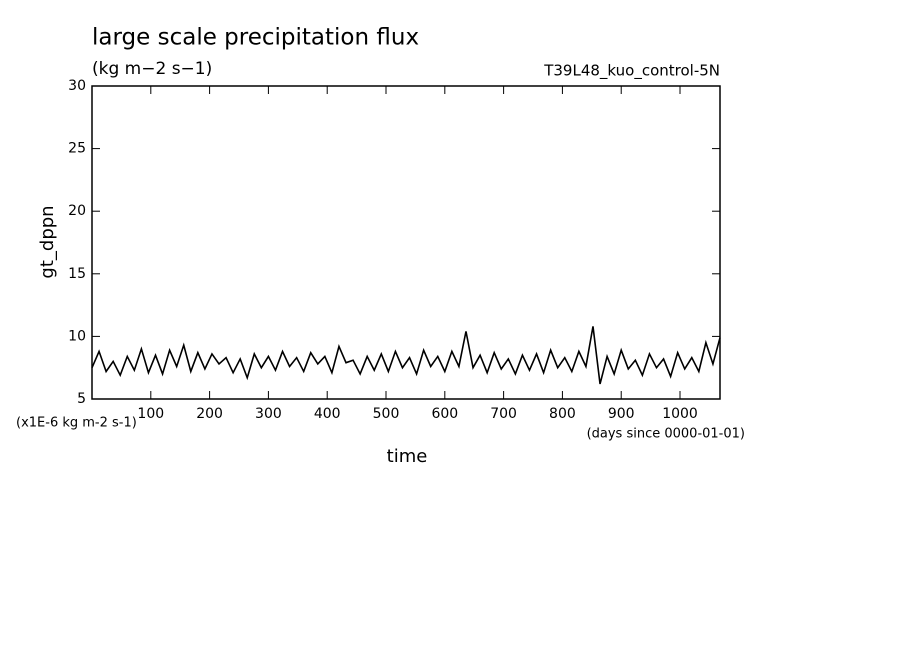 Image resolution: width=904 pixels, height=654 pixels. Describe the element at coordinates (268, 414) in the screenshot. I see `x-tick-label: 300` at that location.